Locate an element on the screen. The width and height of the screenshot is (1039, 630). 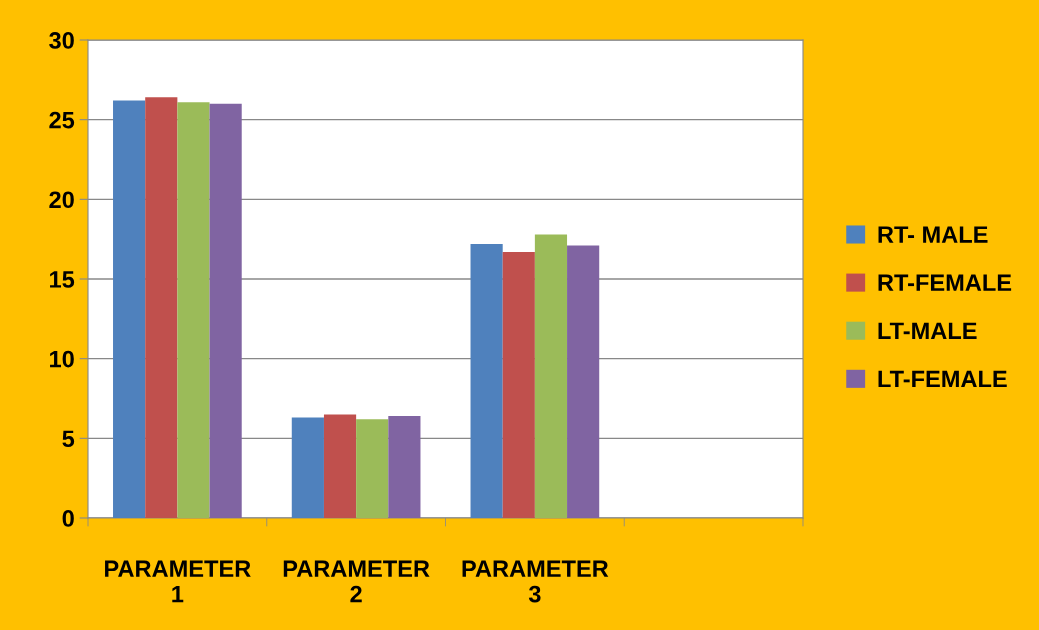
legend-label: RT-FEMALE is located at coordinates (945, 282).